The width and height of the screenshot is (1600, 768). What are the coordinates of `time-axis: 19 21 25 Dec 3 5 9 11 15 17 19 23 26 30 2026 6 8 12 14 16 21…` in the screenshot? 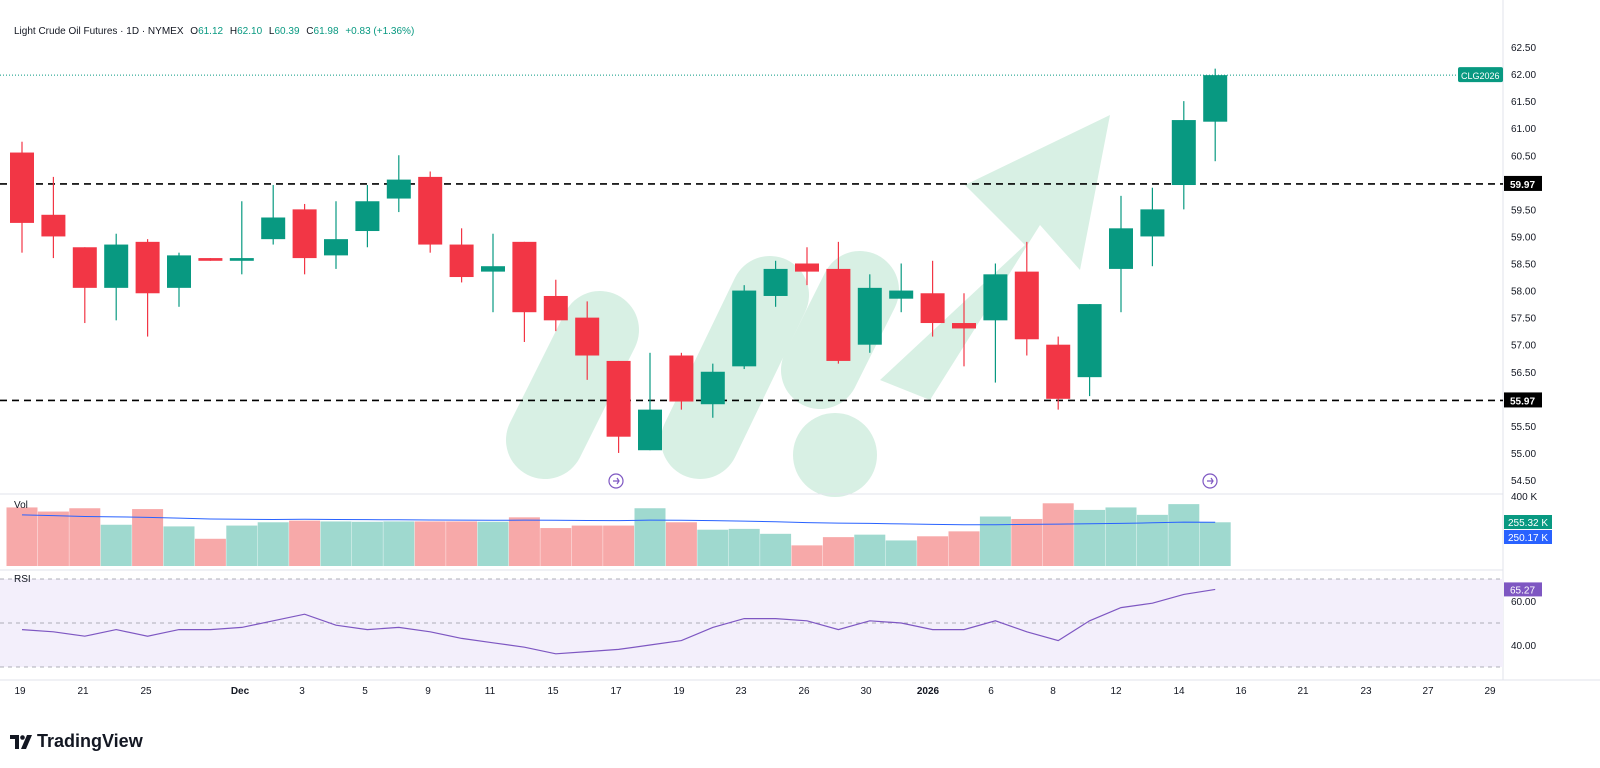 It's located at (755, 691).